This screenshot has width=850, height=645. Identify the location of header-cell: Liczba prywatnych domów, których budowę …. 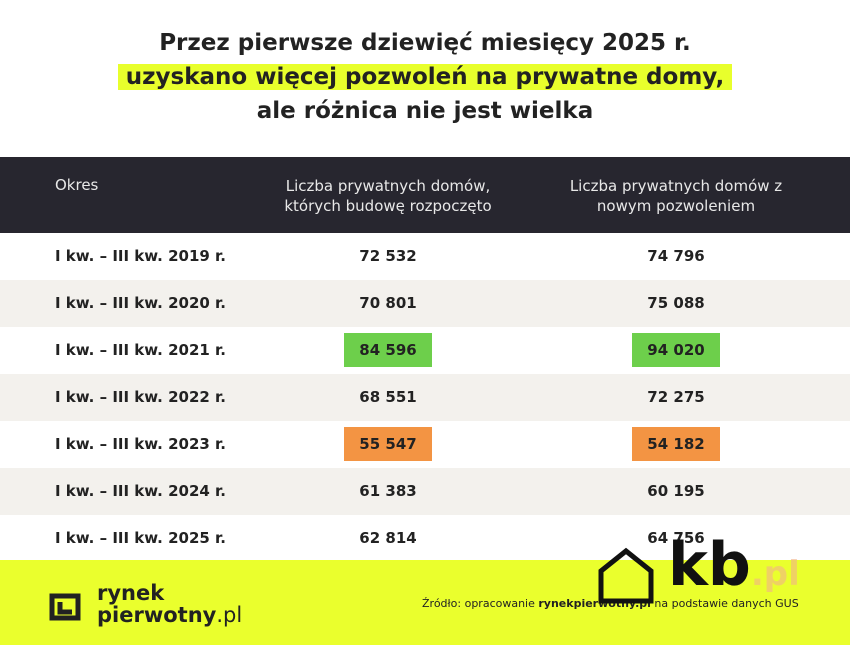
(388, 196).